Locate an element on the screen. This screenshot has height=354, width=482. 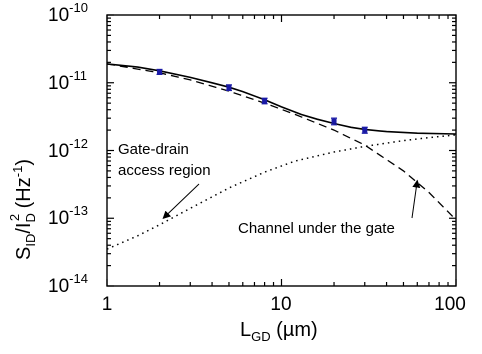
x-tick-labels: 1 10 100 is located at coordinates (284, 304).